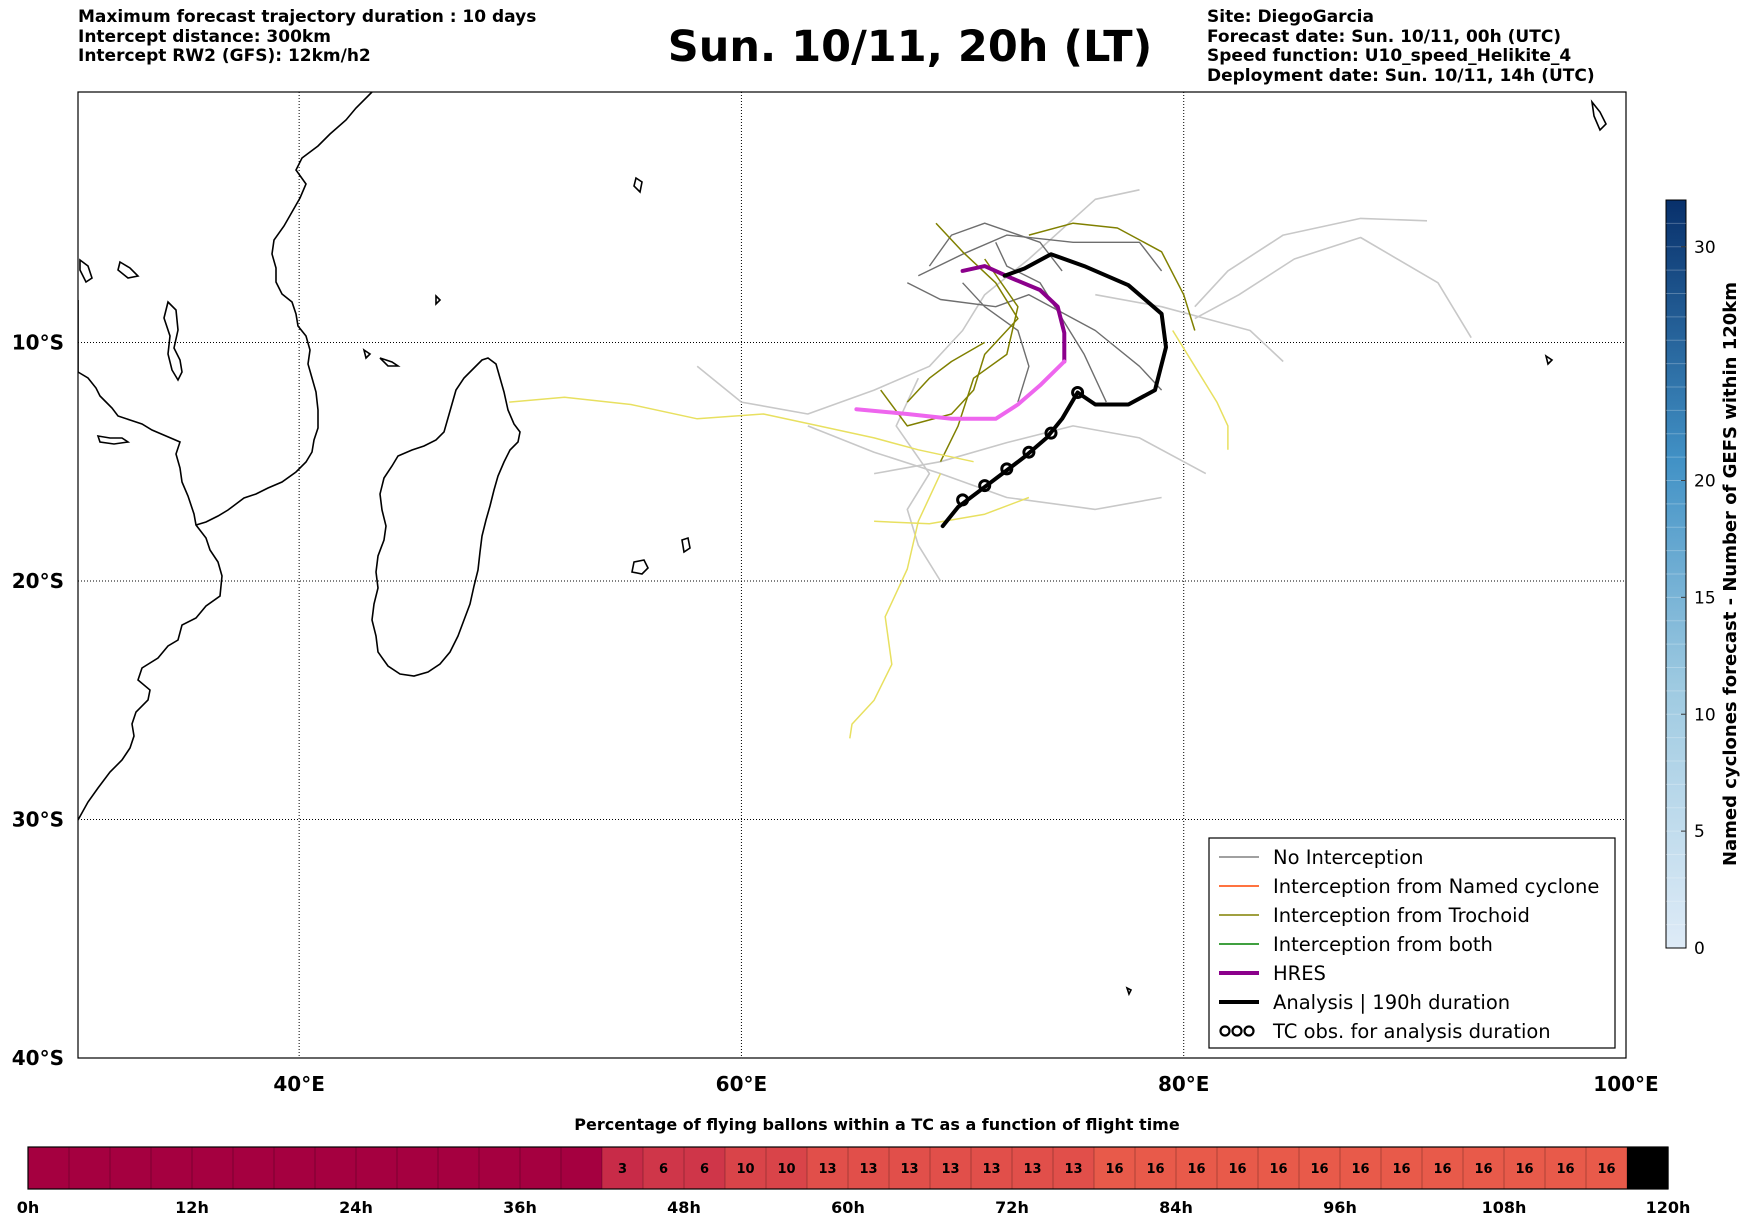 Image resolution: width=1754 pixels, height=1223 pixels. What do you see at coordinates (224, 56) in the screenshot?
I see `header-left-line: Intercept RW2 (GFS): 12km/h2` at bounding box center [224, 56].